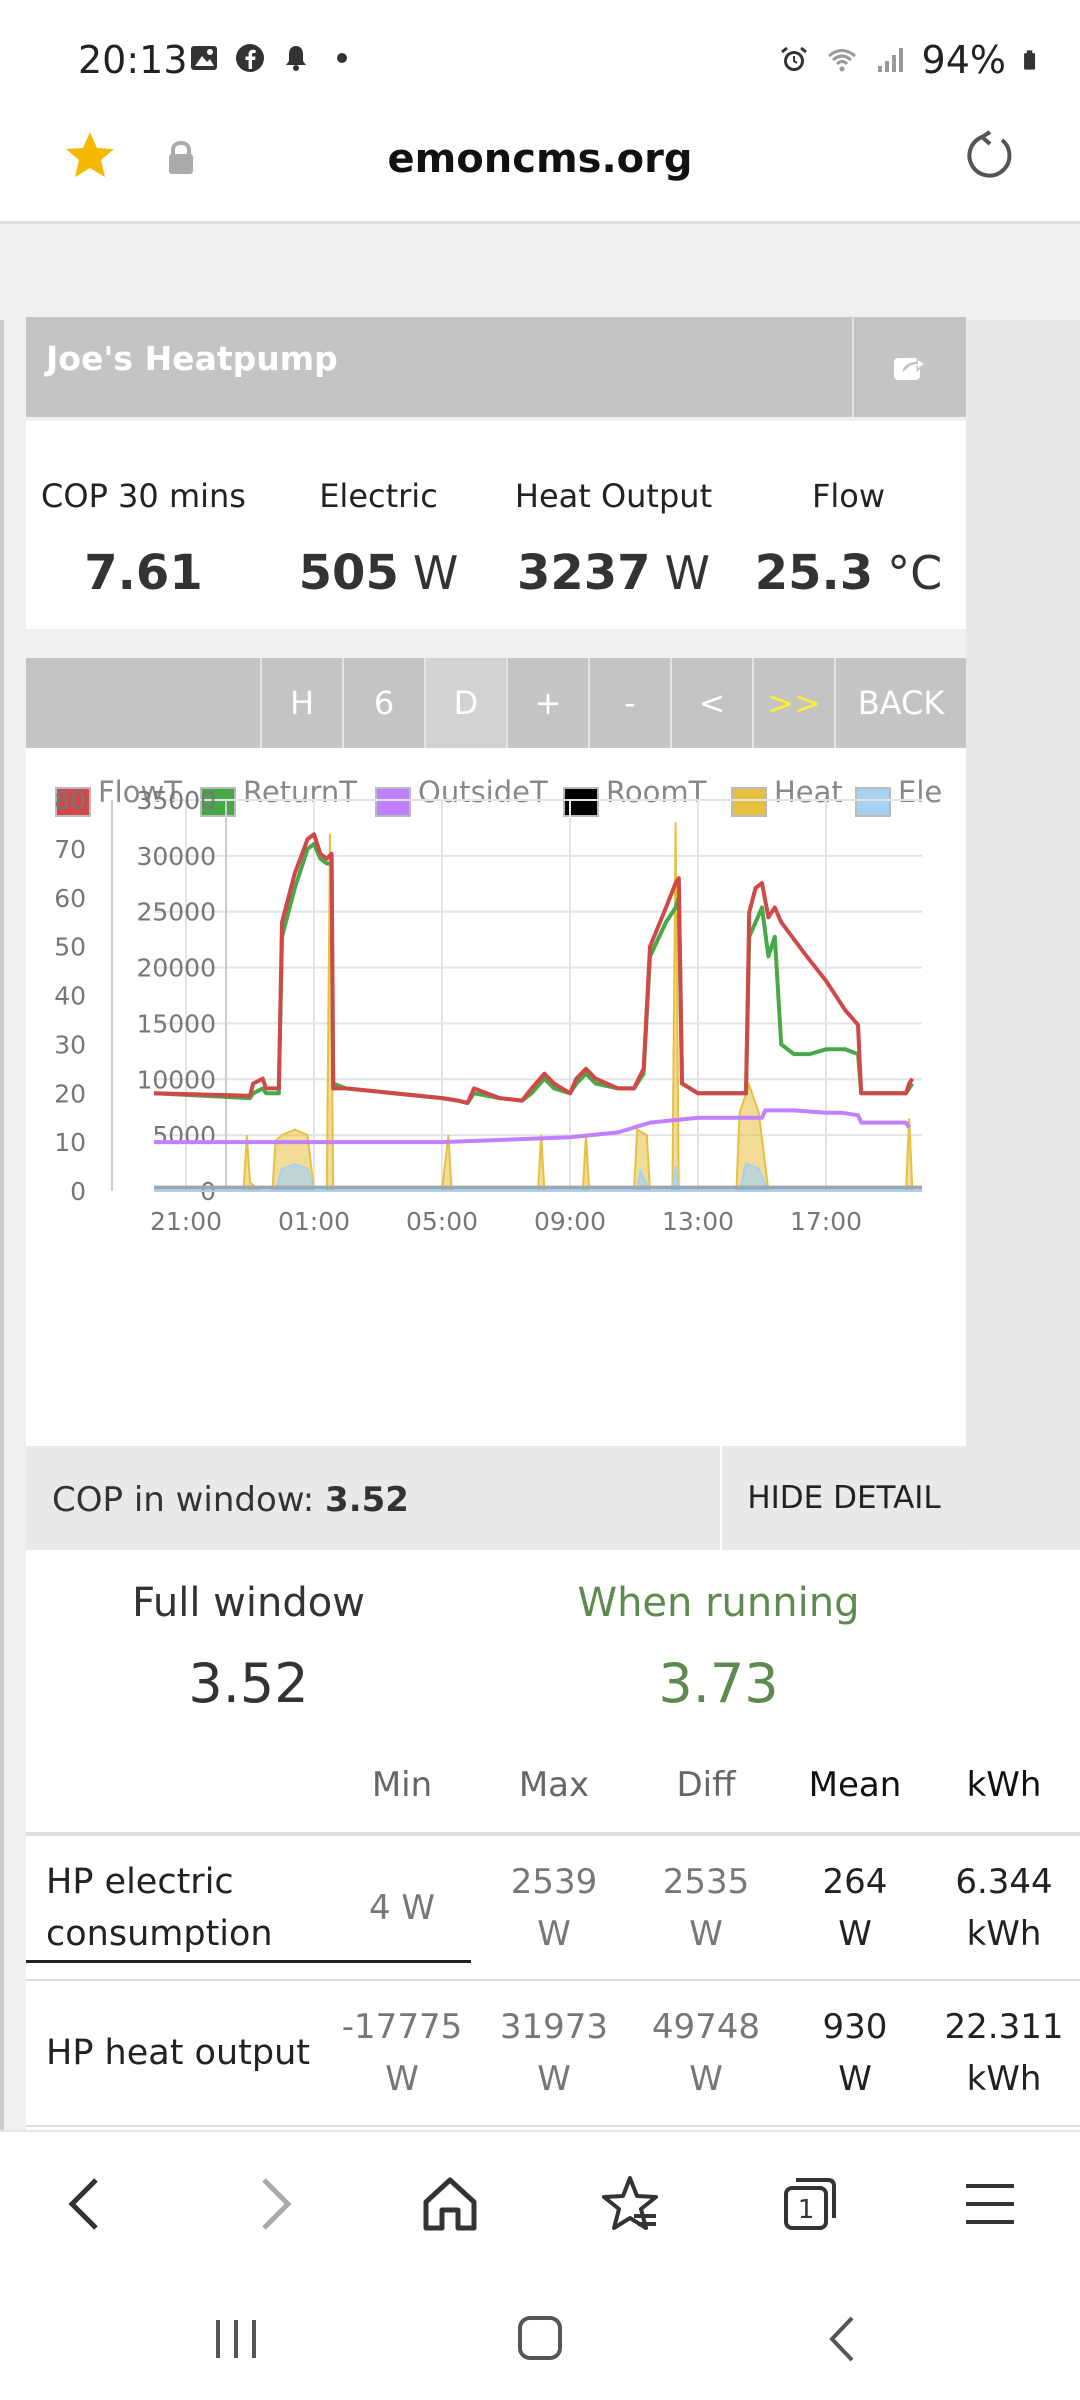  I want to click on y-right-tick: 30000, so click(176, 856).